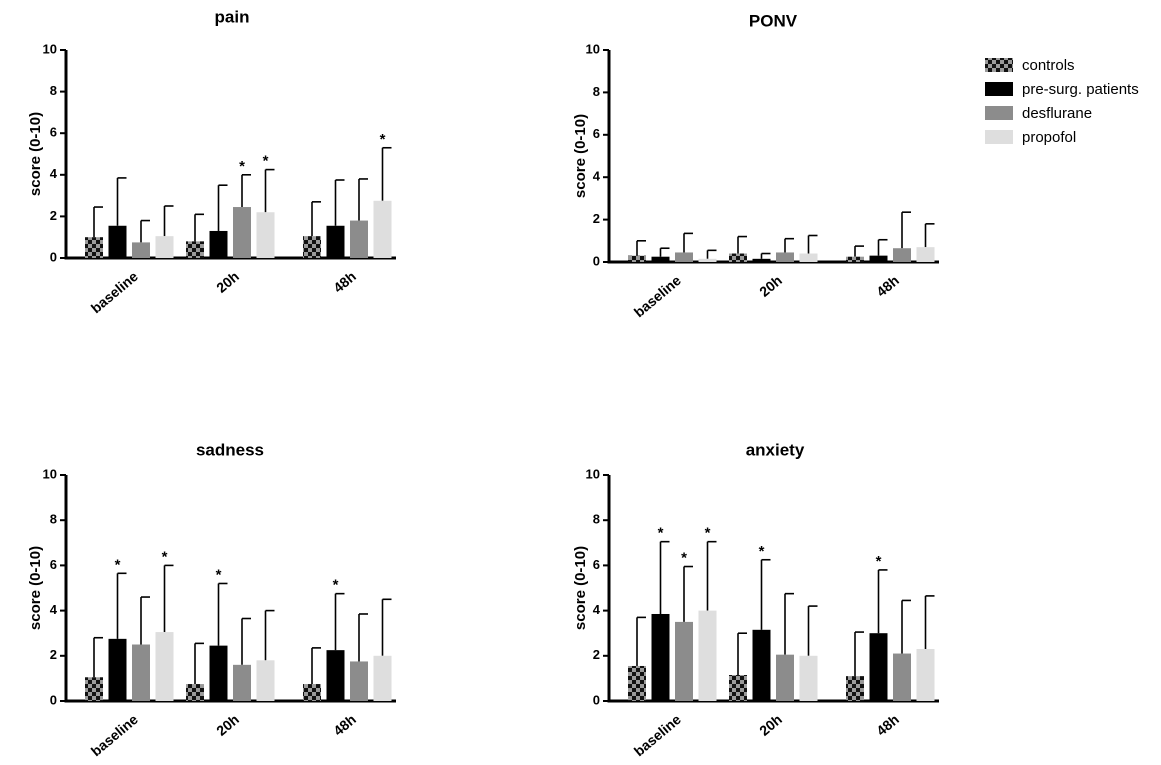 The image size is (1161, 765). Describe the element at coordinates (999, 89) in the screenshot. I see `legend-swatch-pre-surg-patients` at that location.